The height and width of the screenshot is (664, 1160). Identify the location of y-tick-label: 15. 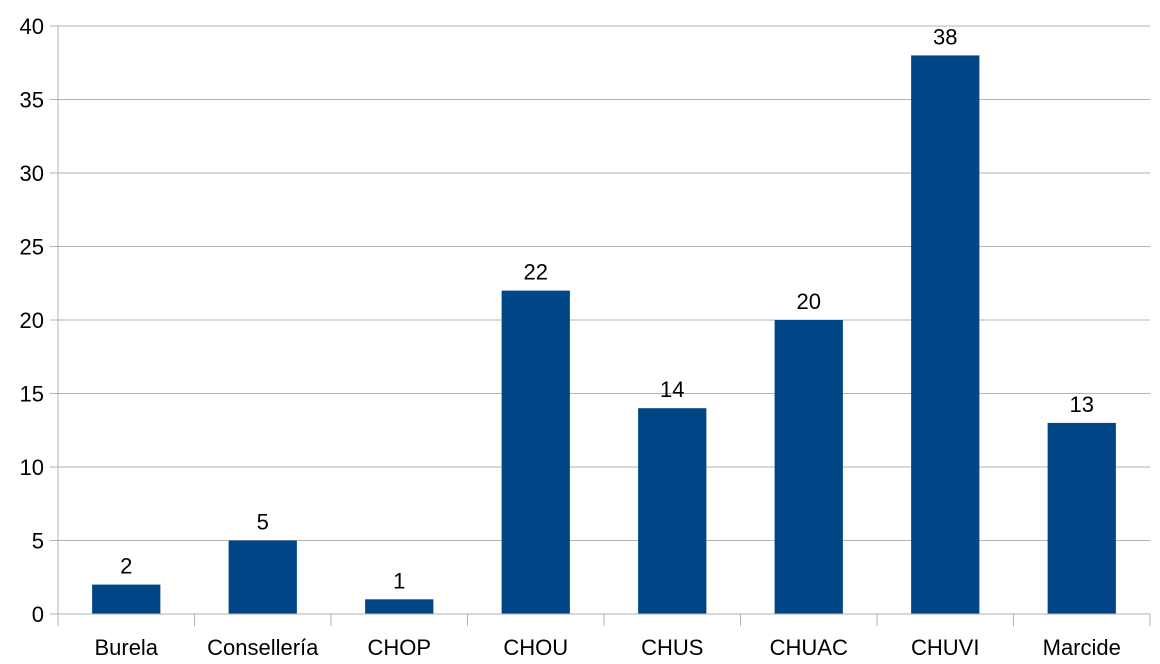
(32, 394).